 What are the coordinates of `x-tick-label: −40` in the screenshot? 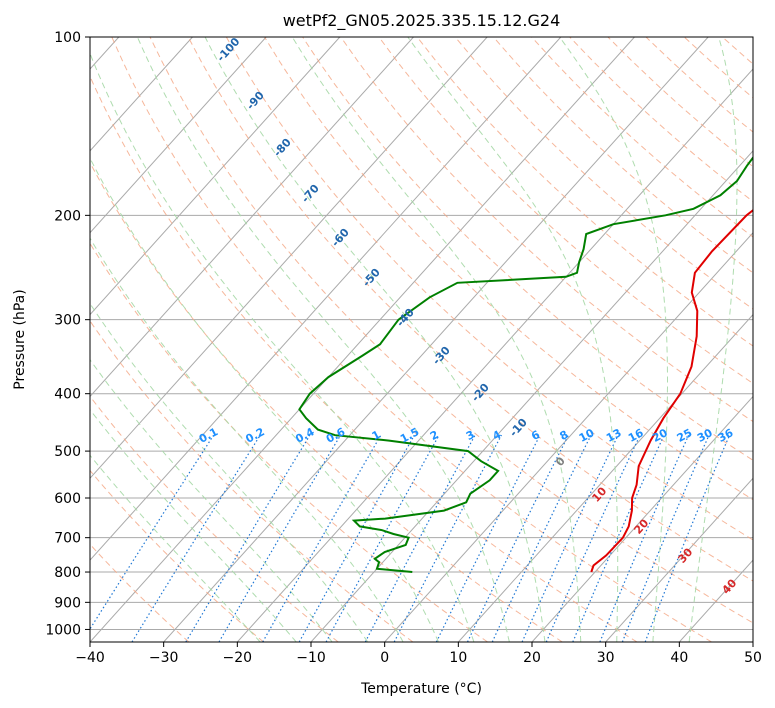 It's located at (90, 658).